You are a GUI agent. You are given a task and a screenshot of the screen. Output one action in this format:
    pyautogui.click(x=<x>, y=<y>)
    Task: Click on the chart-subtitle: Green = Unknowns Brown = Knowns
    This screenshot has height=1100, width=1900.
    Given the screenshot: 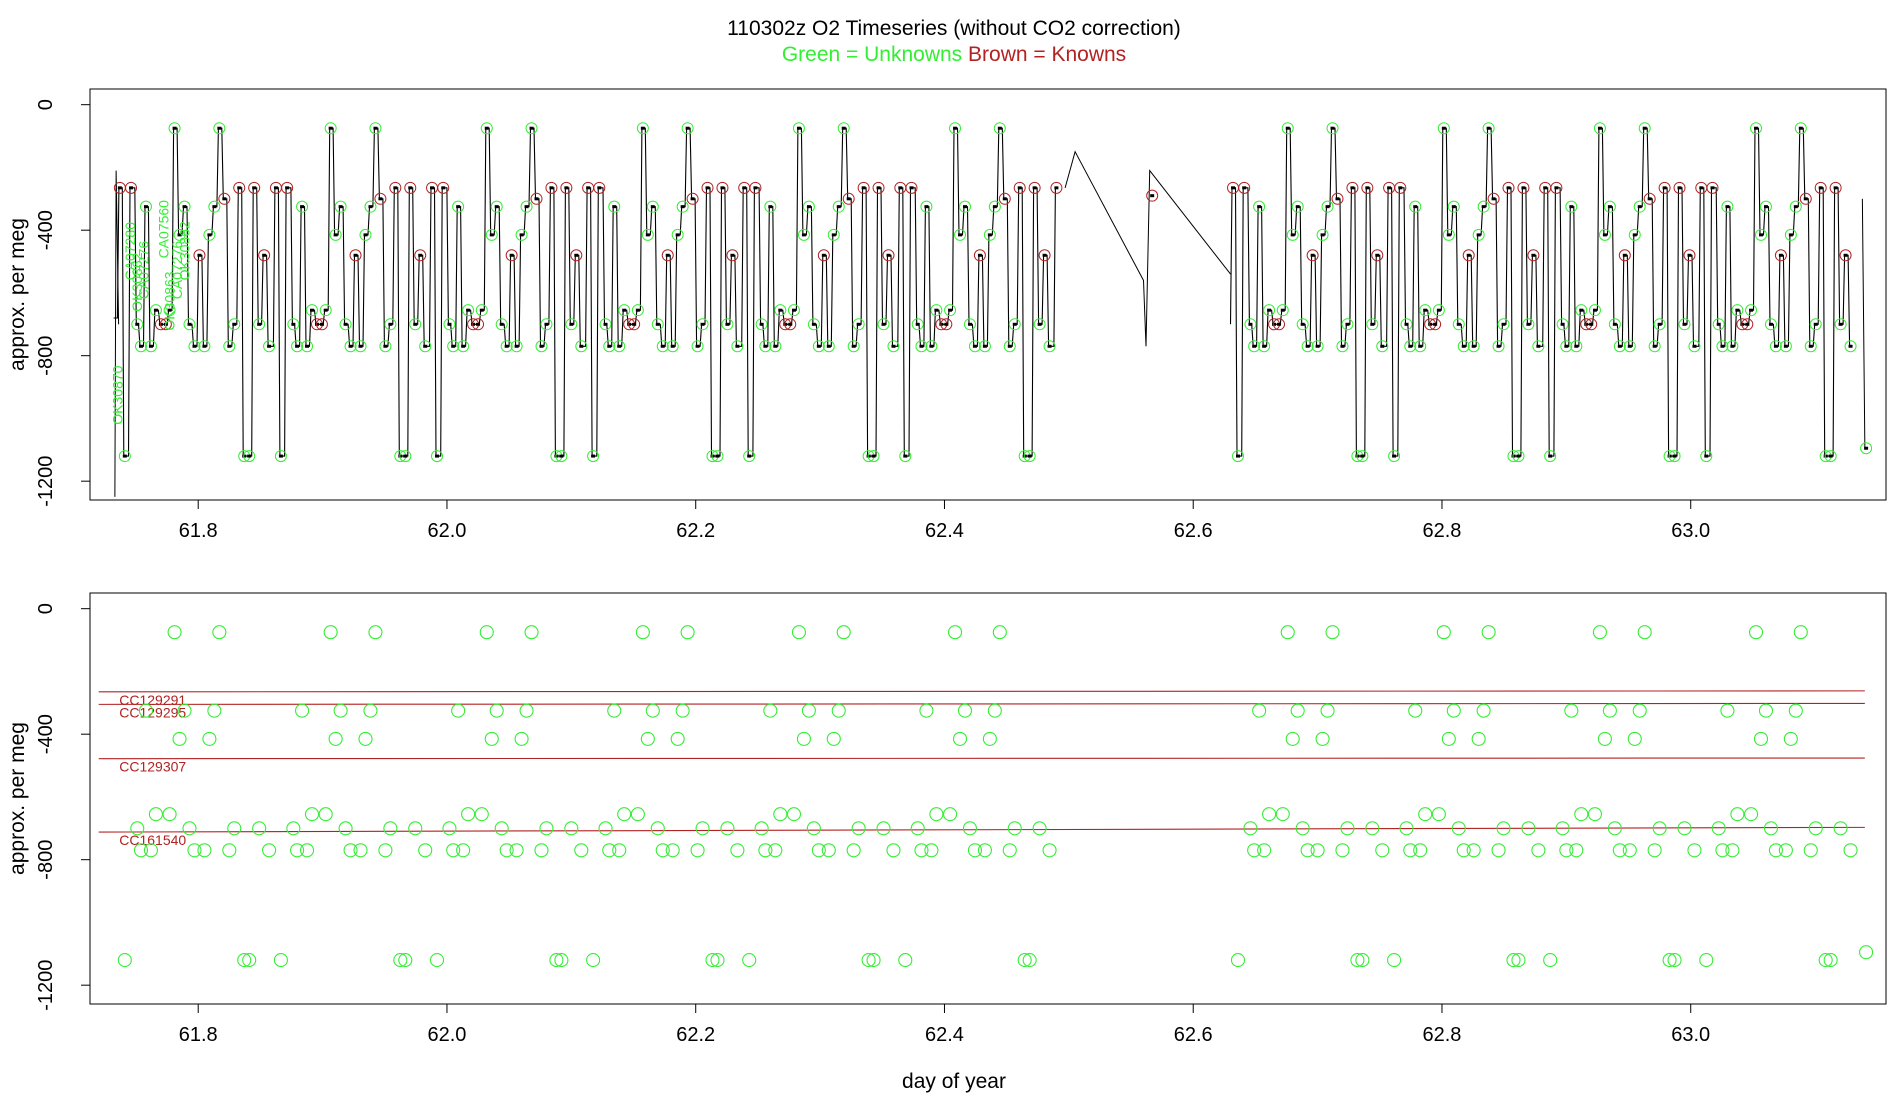 What is the action you would take?
    pyautogui.click(x=954, y=54)
    